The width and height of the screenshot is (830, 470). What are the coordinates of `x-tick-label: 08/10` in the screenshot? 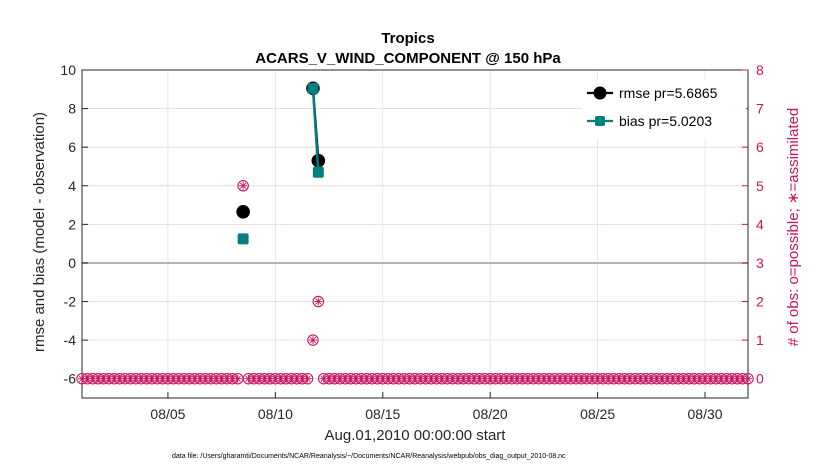 It's located at (275, 414).